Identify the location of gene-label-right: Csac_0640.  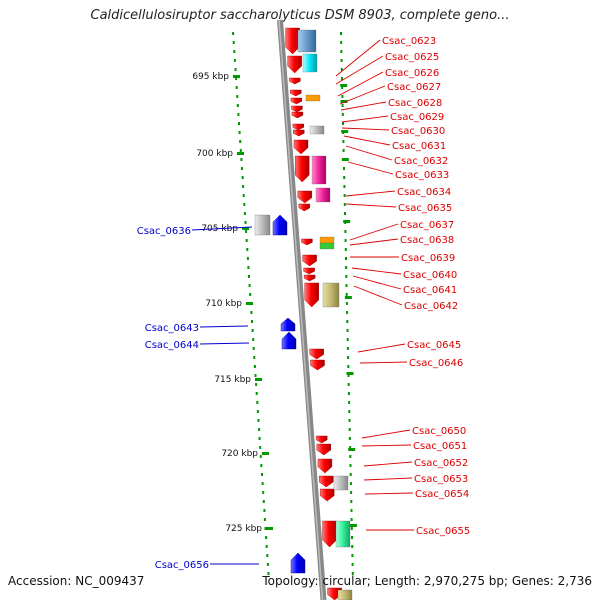
(430, 275).